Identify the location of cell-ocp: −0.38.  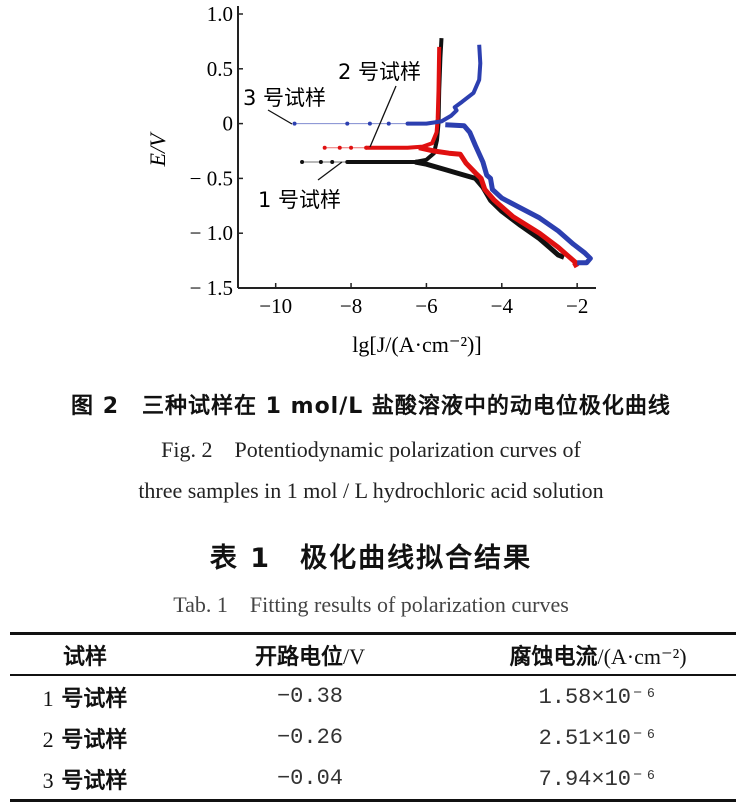
(309, 696).